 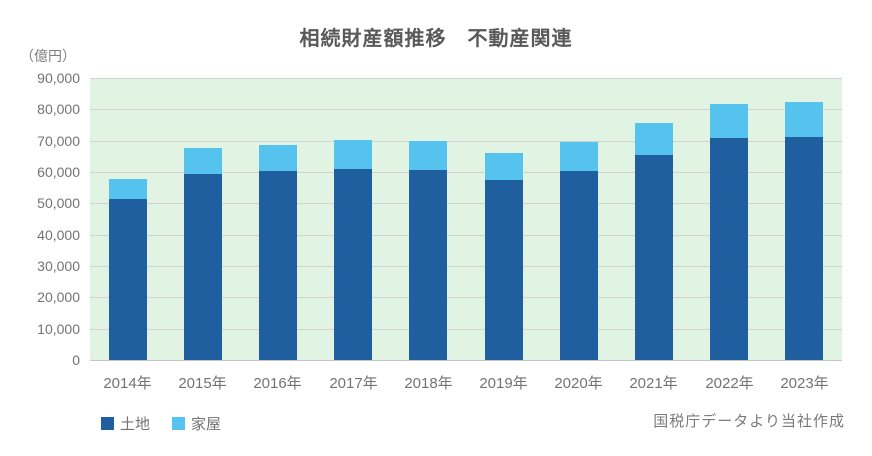 What do you see at coordinates (58, 109) in the screenshot?
I see `y-tick-label: 80,000` at bounding box center [58, 109].